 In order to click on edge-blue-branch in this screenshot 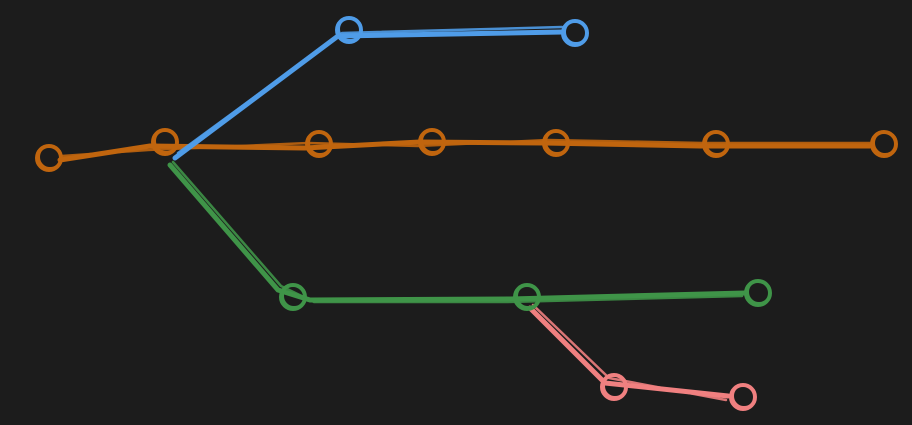, I will do `click(369, 92)`.